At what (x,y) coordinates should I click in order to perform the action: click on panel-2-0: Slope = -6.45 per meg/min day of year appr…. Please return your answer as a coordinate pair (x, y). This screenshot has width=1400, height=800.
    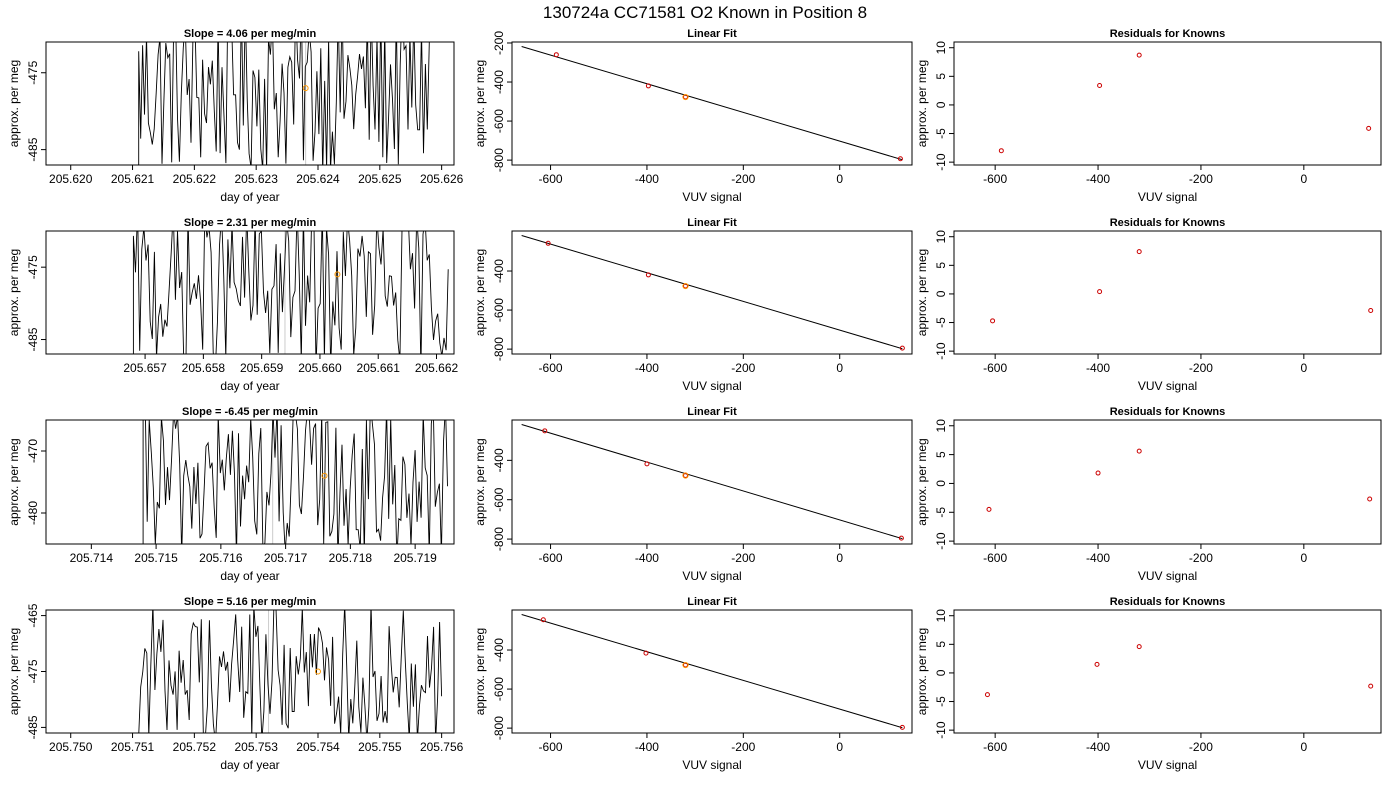
    Looking at the image, I should click on (231, 494).